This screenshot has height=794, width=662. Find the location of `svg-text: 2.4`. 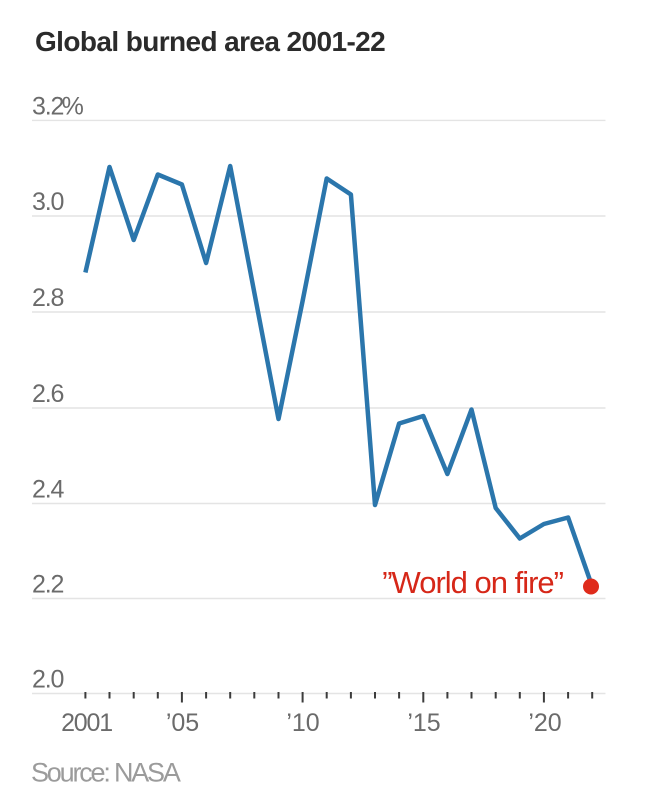

svg-text: 2.4 is located at coordinates (48, 490).